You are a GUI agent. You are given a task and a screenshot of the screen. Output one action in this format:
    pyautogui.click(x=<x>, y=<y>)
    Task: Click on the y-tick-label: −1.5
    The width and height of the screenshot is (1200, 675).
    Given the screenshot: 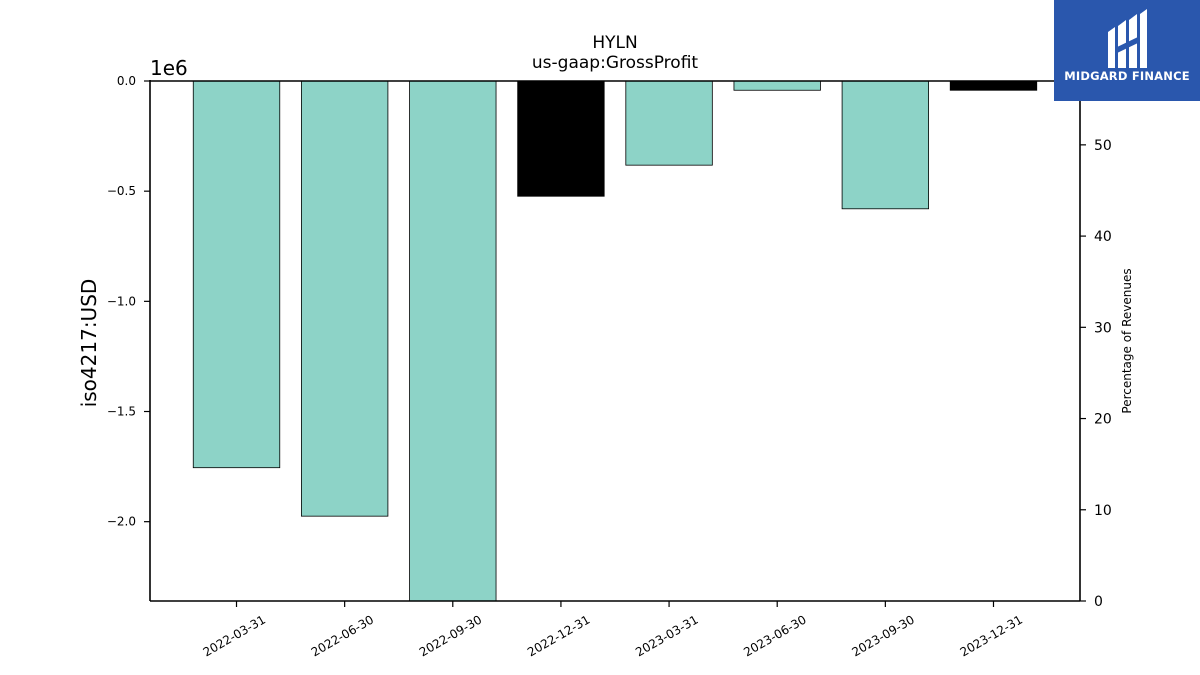 What is the action you would take?
    pyautogui.click(x=121, y=412)
    